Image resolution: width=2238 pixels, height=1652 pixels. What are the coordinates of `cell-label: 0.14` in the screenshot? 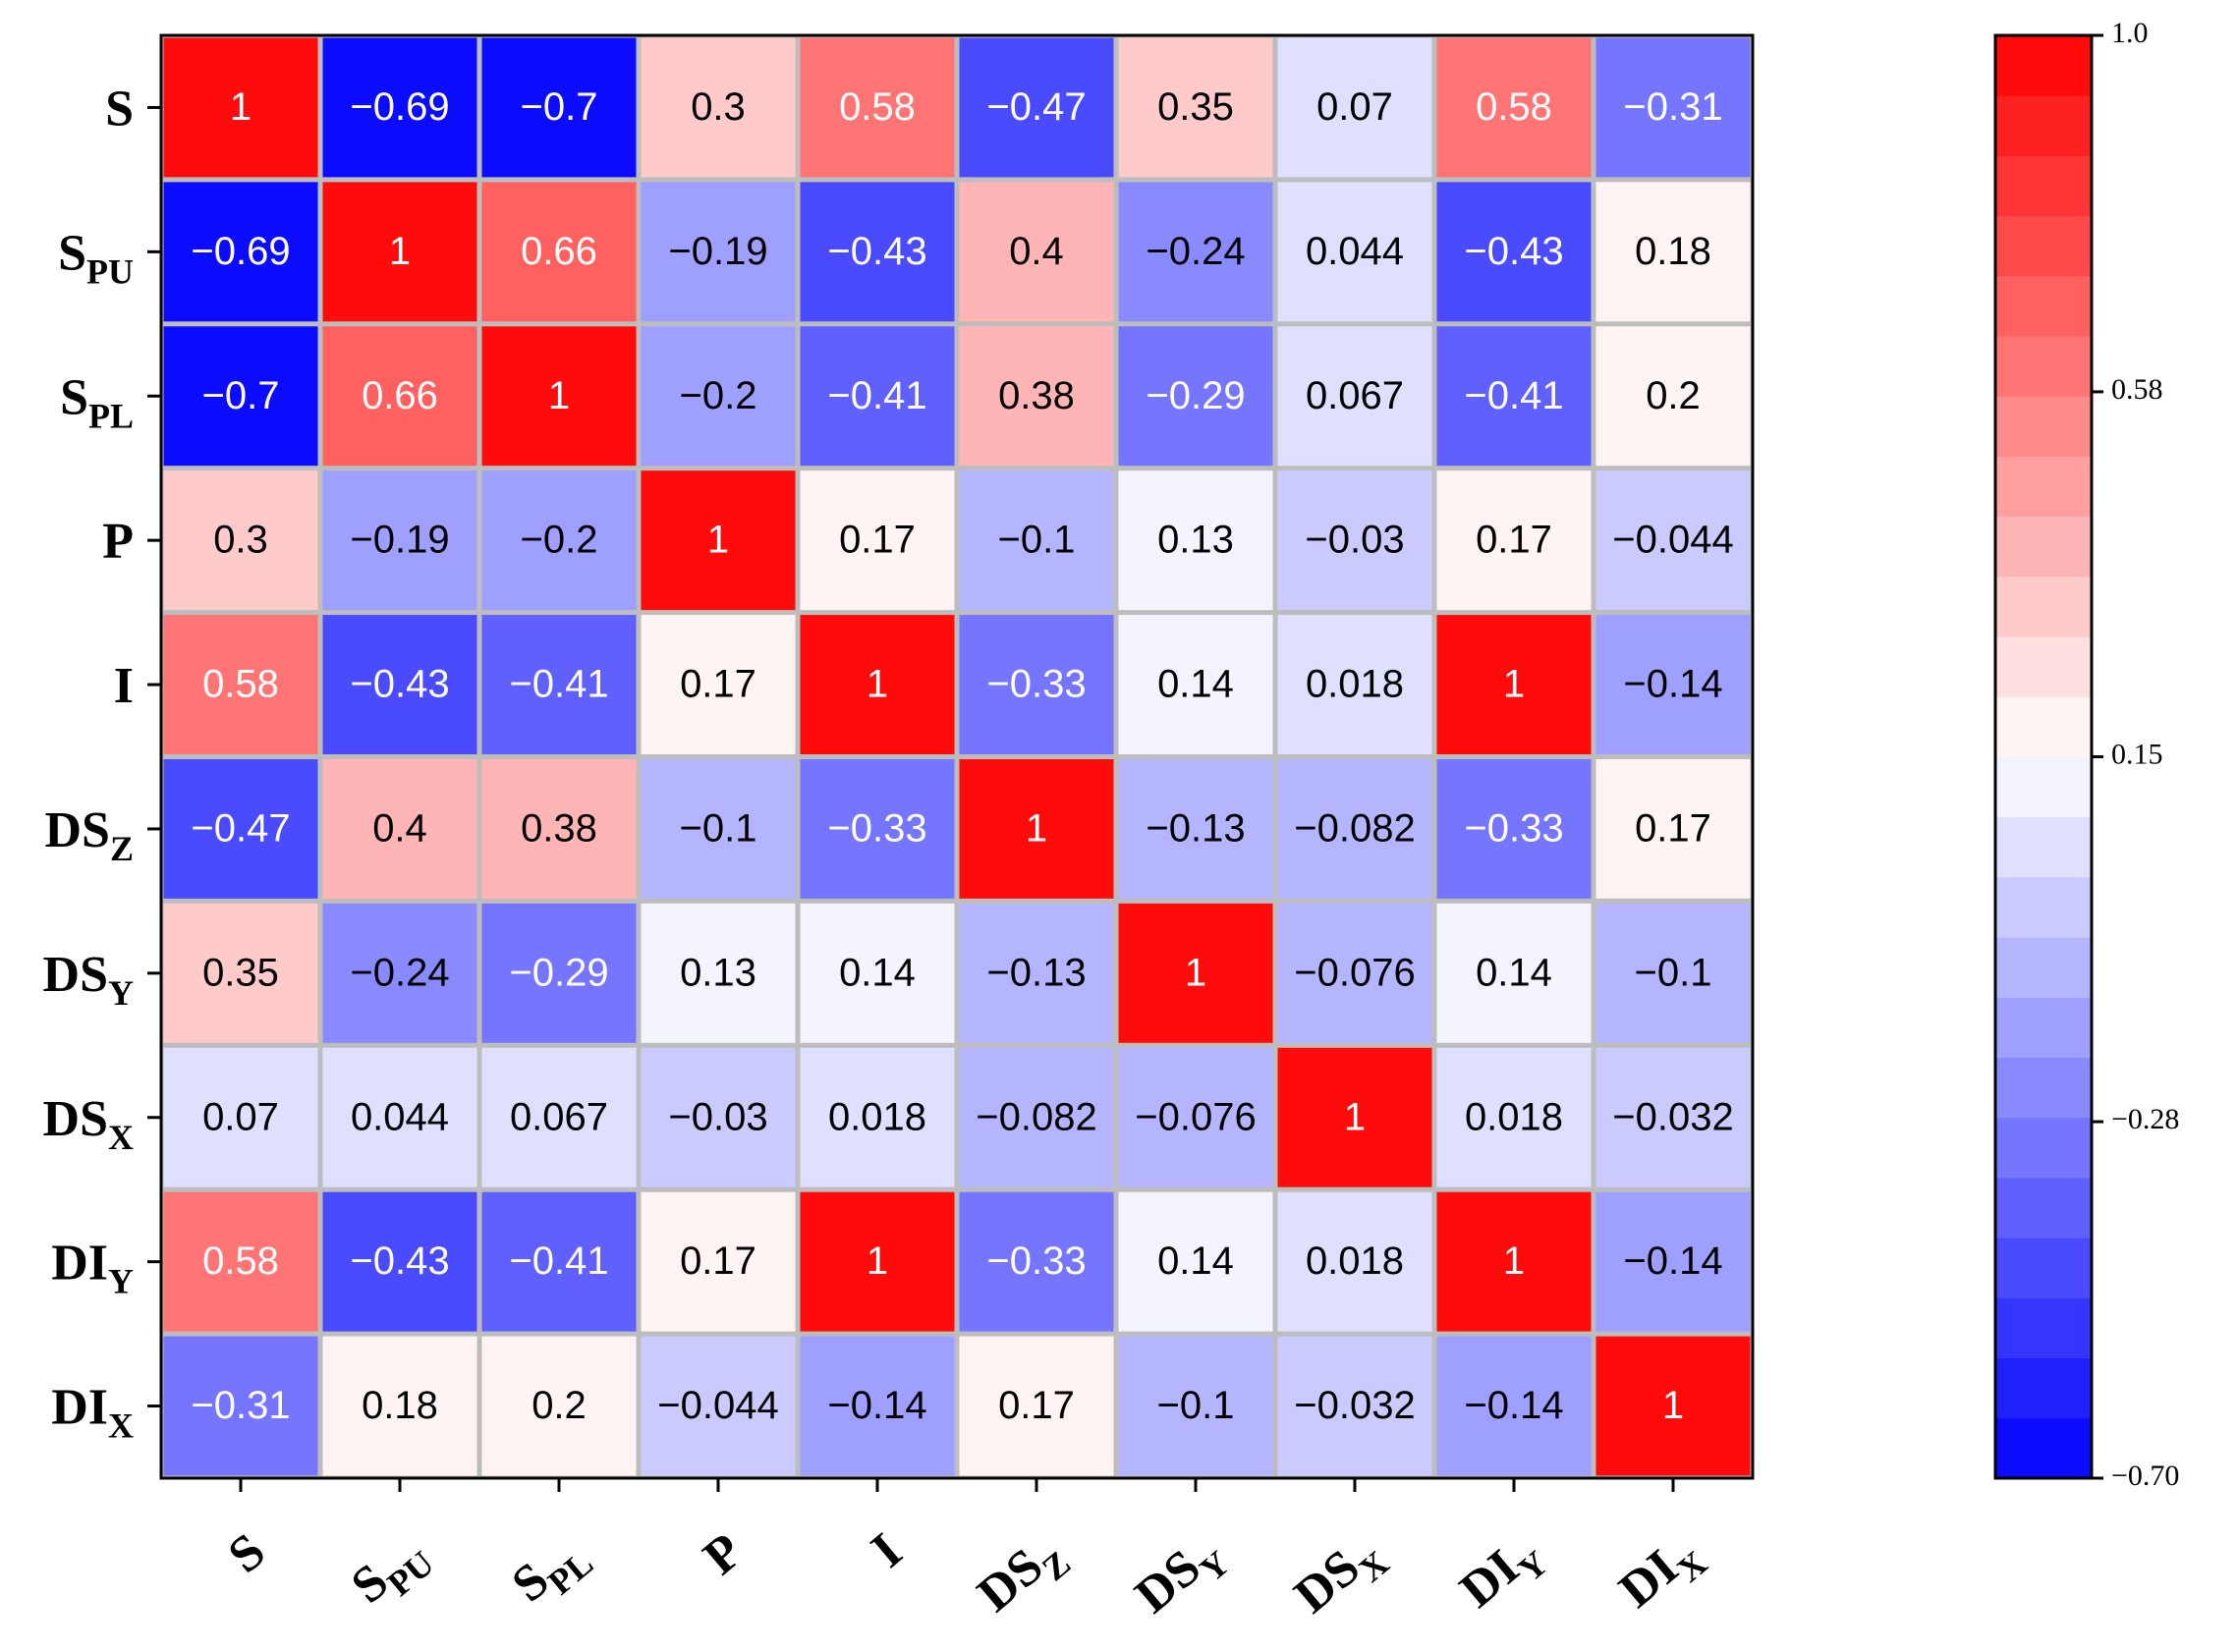 It's located at (1196, 684).